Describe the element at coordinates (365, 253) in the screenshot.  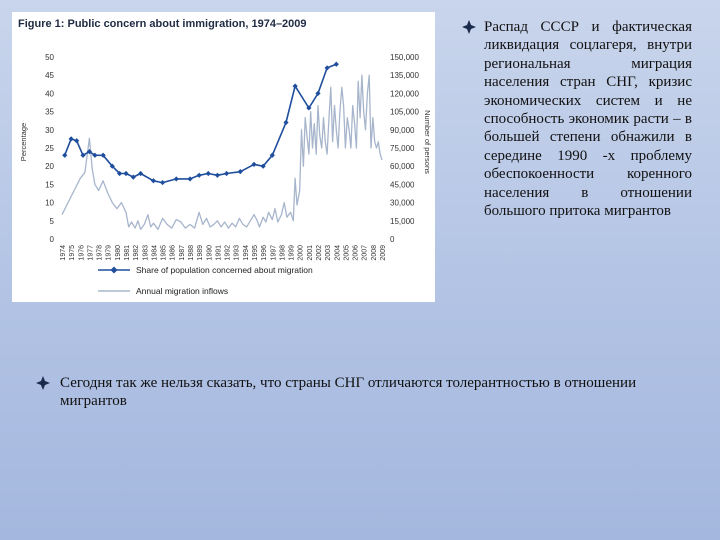
I see `x-tick-label: 2007` at that location.